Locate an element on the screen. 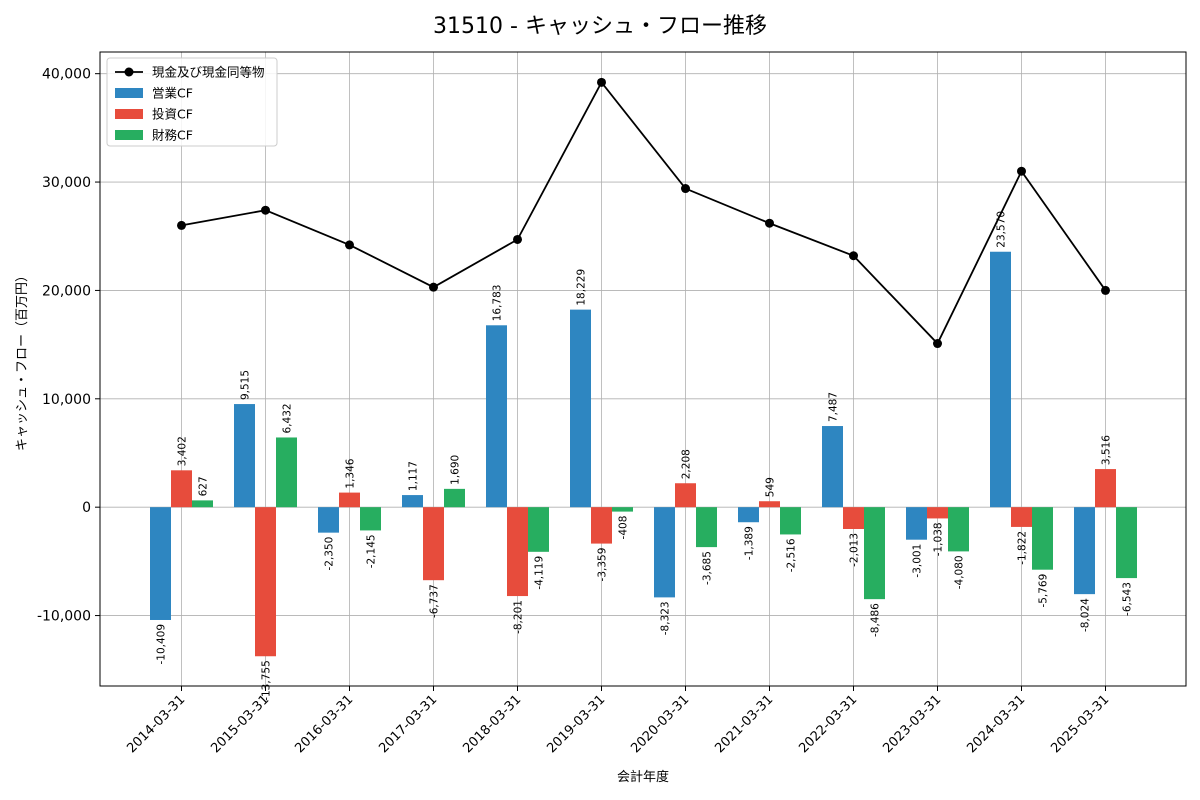 Image resolution: width=1200 pixels, height=800 pixels. data-label: 3,516 is located at coordinates (1107, 450).